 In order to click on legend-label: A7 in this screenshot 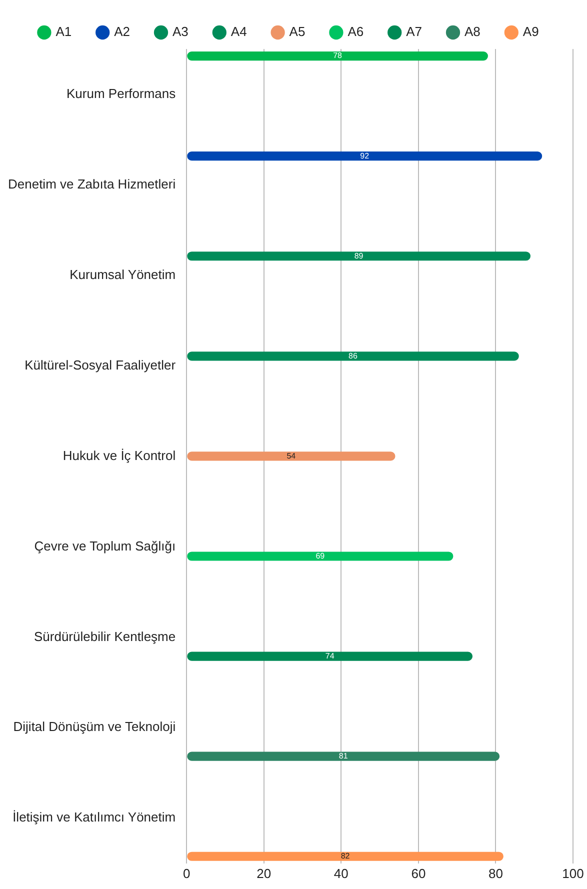, I will do `click(414, 32)`.